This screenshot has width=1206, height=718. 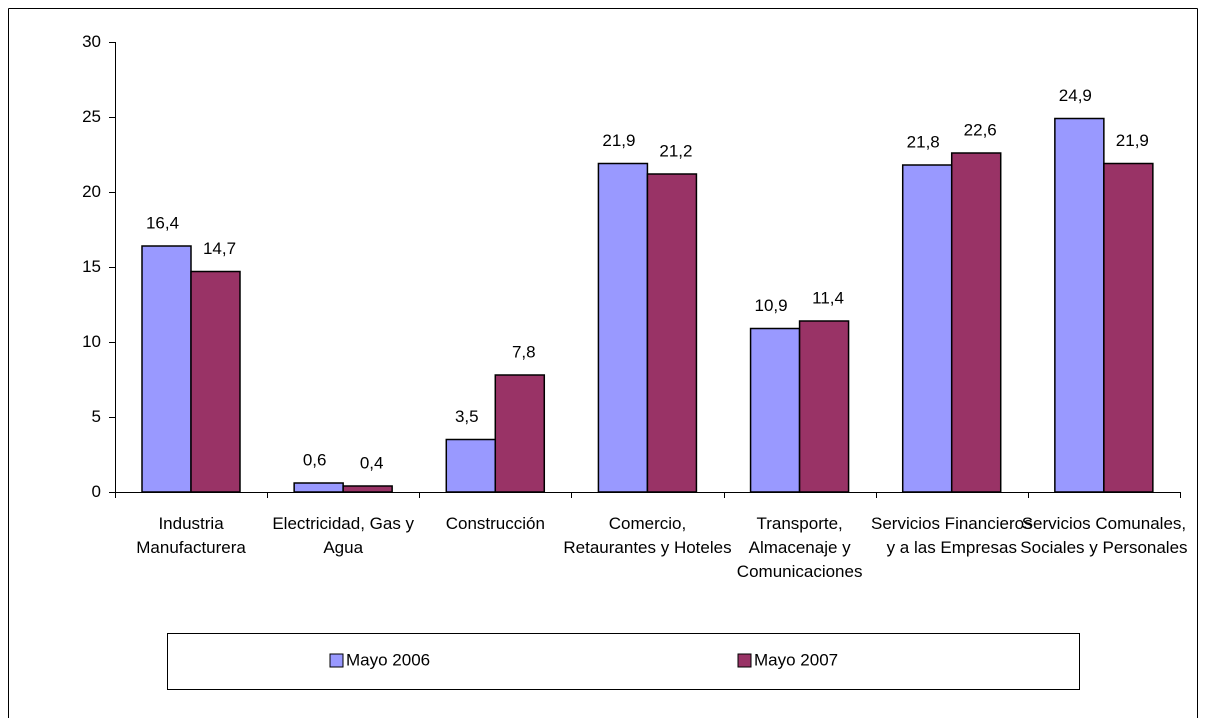 What do you see at coordinates (828, 297) in the screenshot?
I see `value-label: 11,4` at bounding box center [828, 297].